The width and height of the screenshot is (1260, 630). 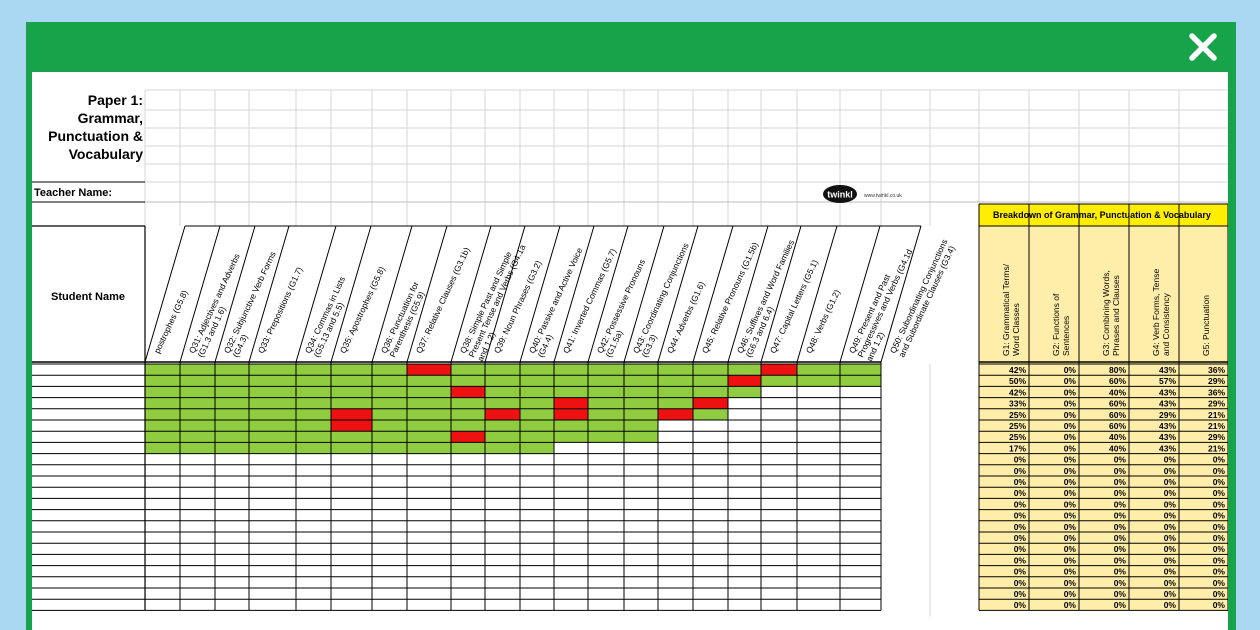 What do you see at coordinates (1006, 309) in the screenshot?
I see `summary-column-header-line: G1: Grammatical Terms/` at bounding box center [1006, 309].